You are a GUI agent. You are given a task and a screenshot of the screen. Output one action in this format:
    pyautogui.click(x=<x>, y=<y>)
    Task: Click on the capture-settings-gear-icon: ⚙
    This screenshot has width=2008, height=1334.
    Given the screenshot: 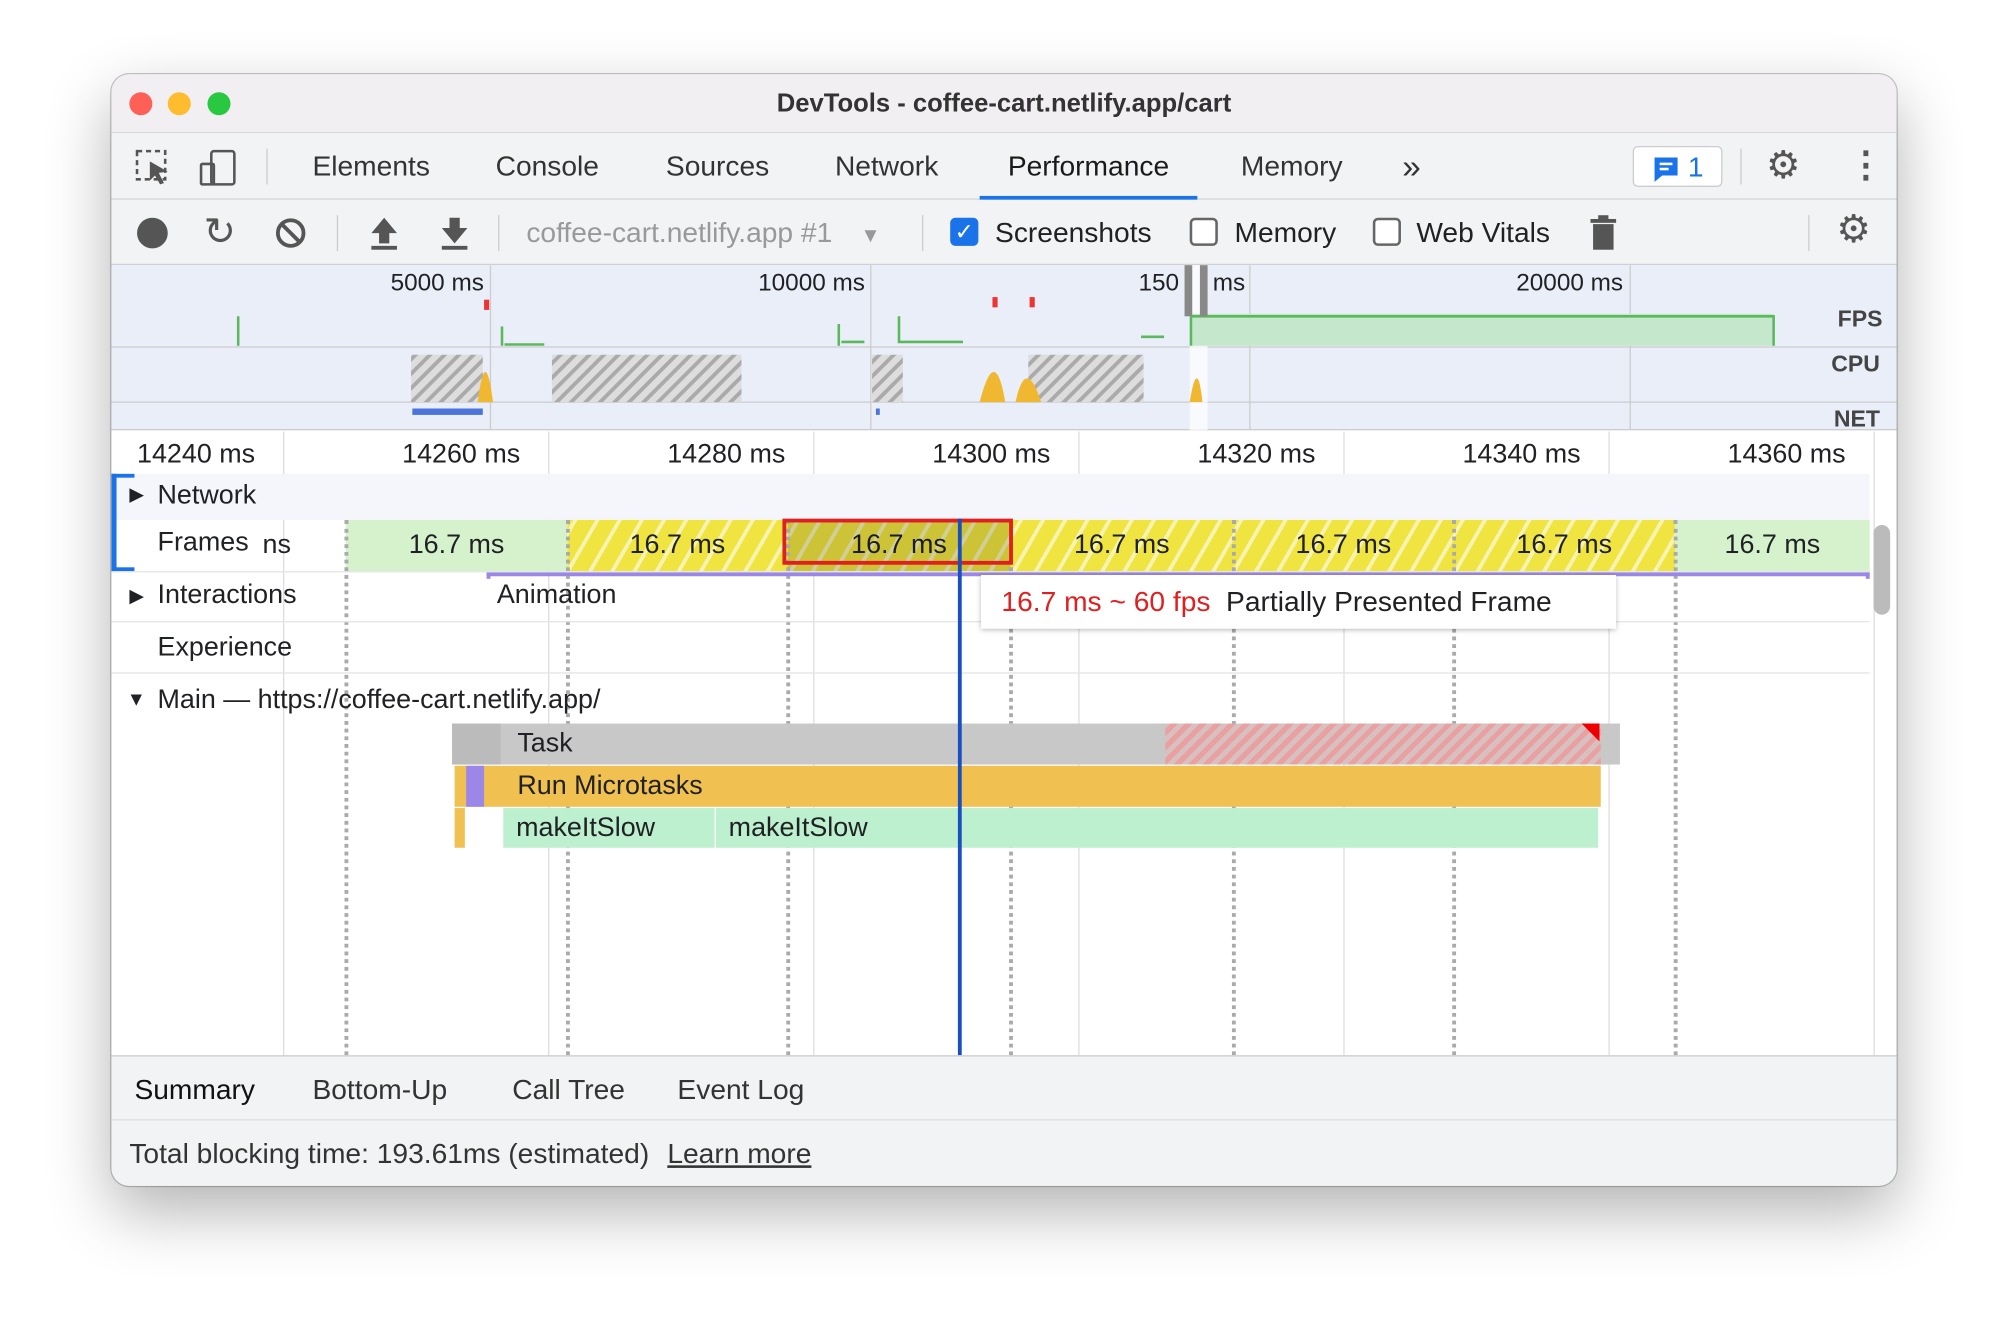 What is the action you would take?
    pyautogui.click(x=1853, y=229)
    